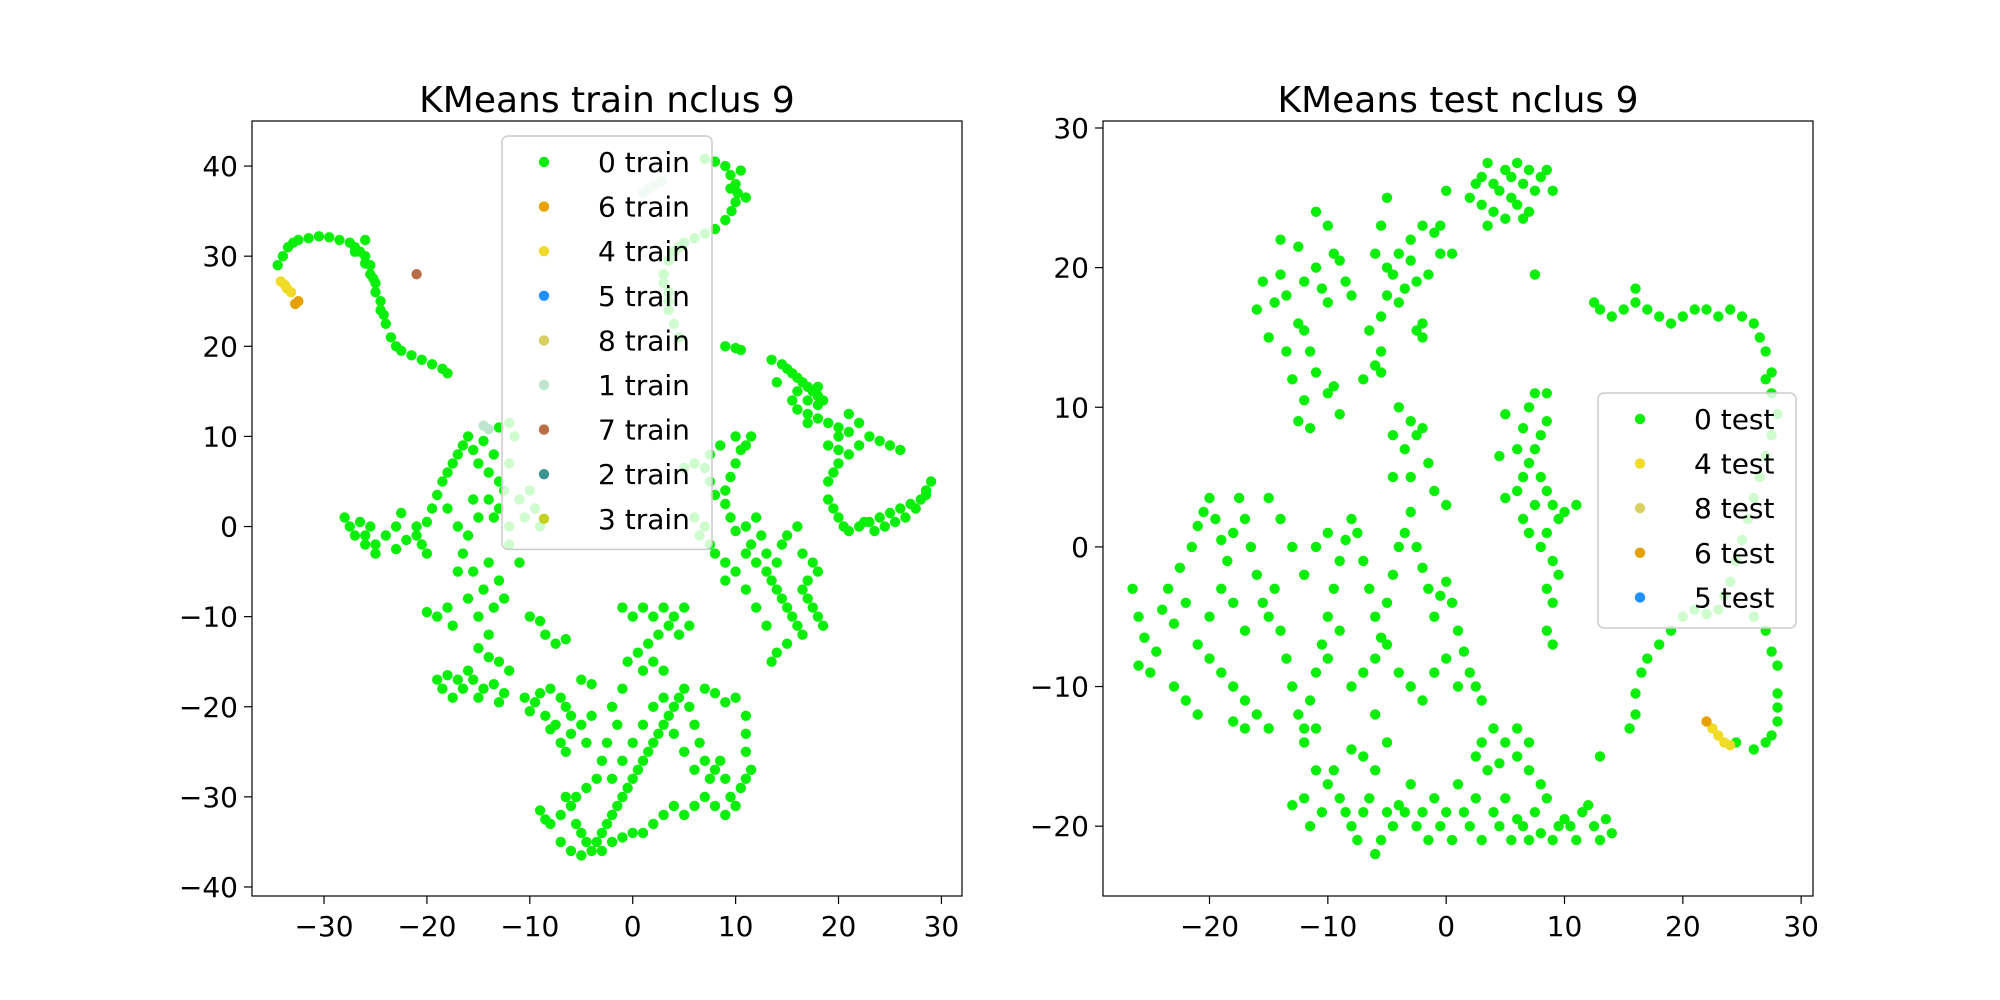  Describe the element at coordinates (736, 926) in the screenshot. I see `train-x-tick-label: 10` at that location.